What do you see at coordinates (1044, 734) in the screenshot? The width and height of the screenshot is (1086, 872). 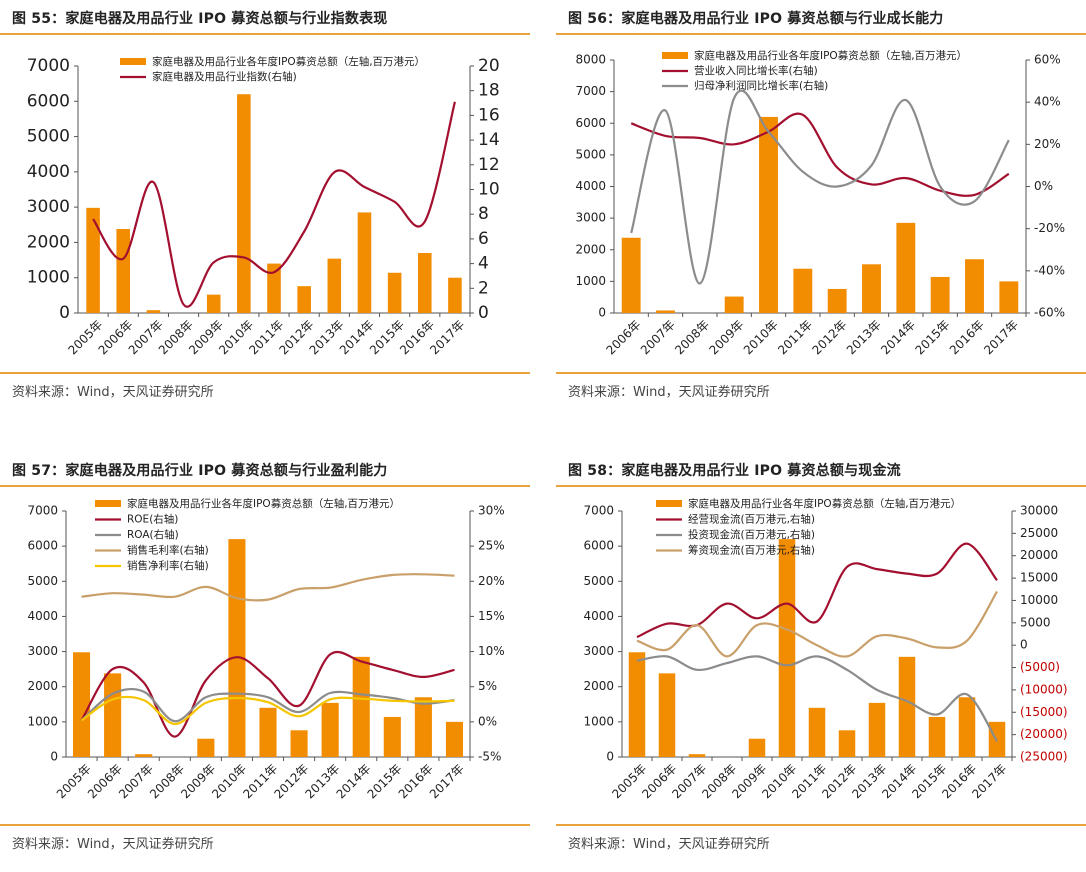 I see `right-tick-label: (20000)` at bounding box center [1044, 734].